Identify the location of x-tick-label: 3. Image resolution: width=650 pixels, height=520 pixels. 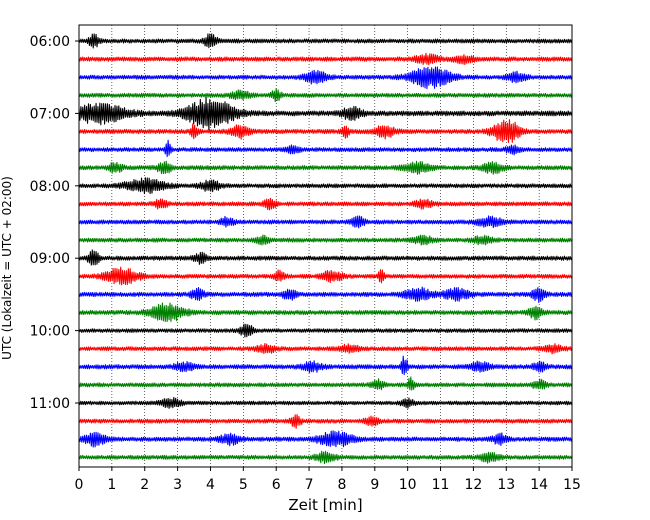
(177, 485).